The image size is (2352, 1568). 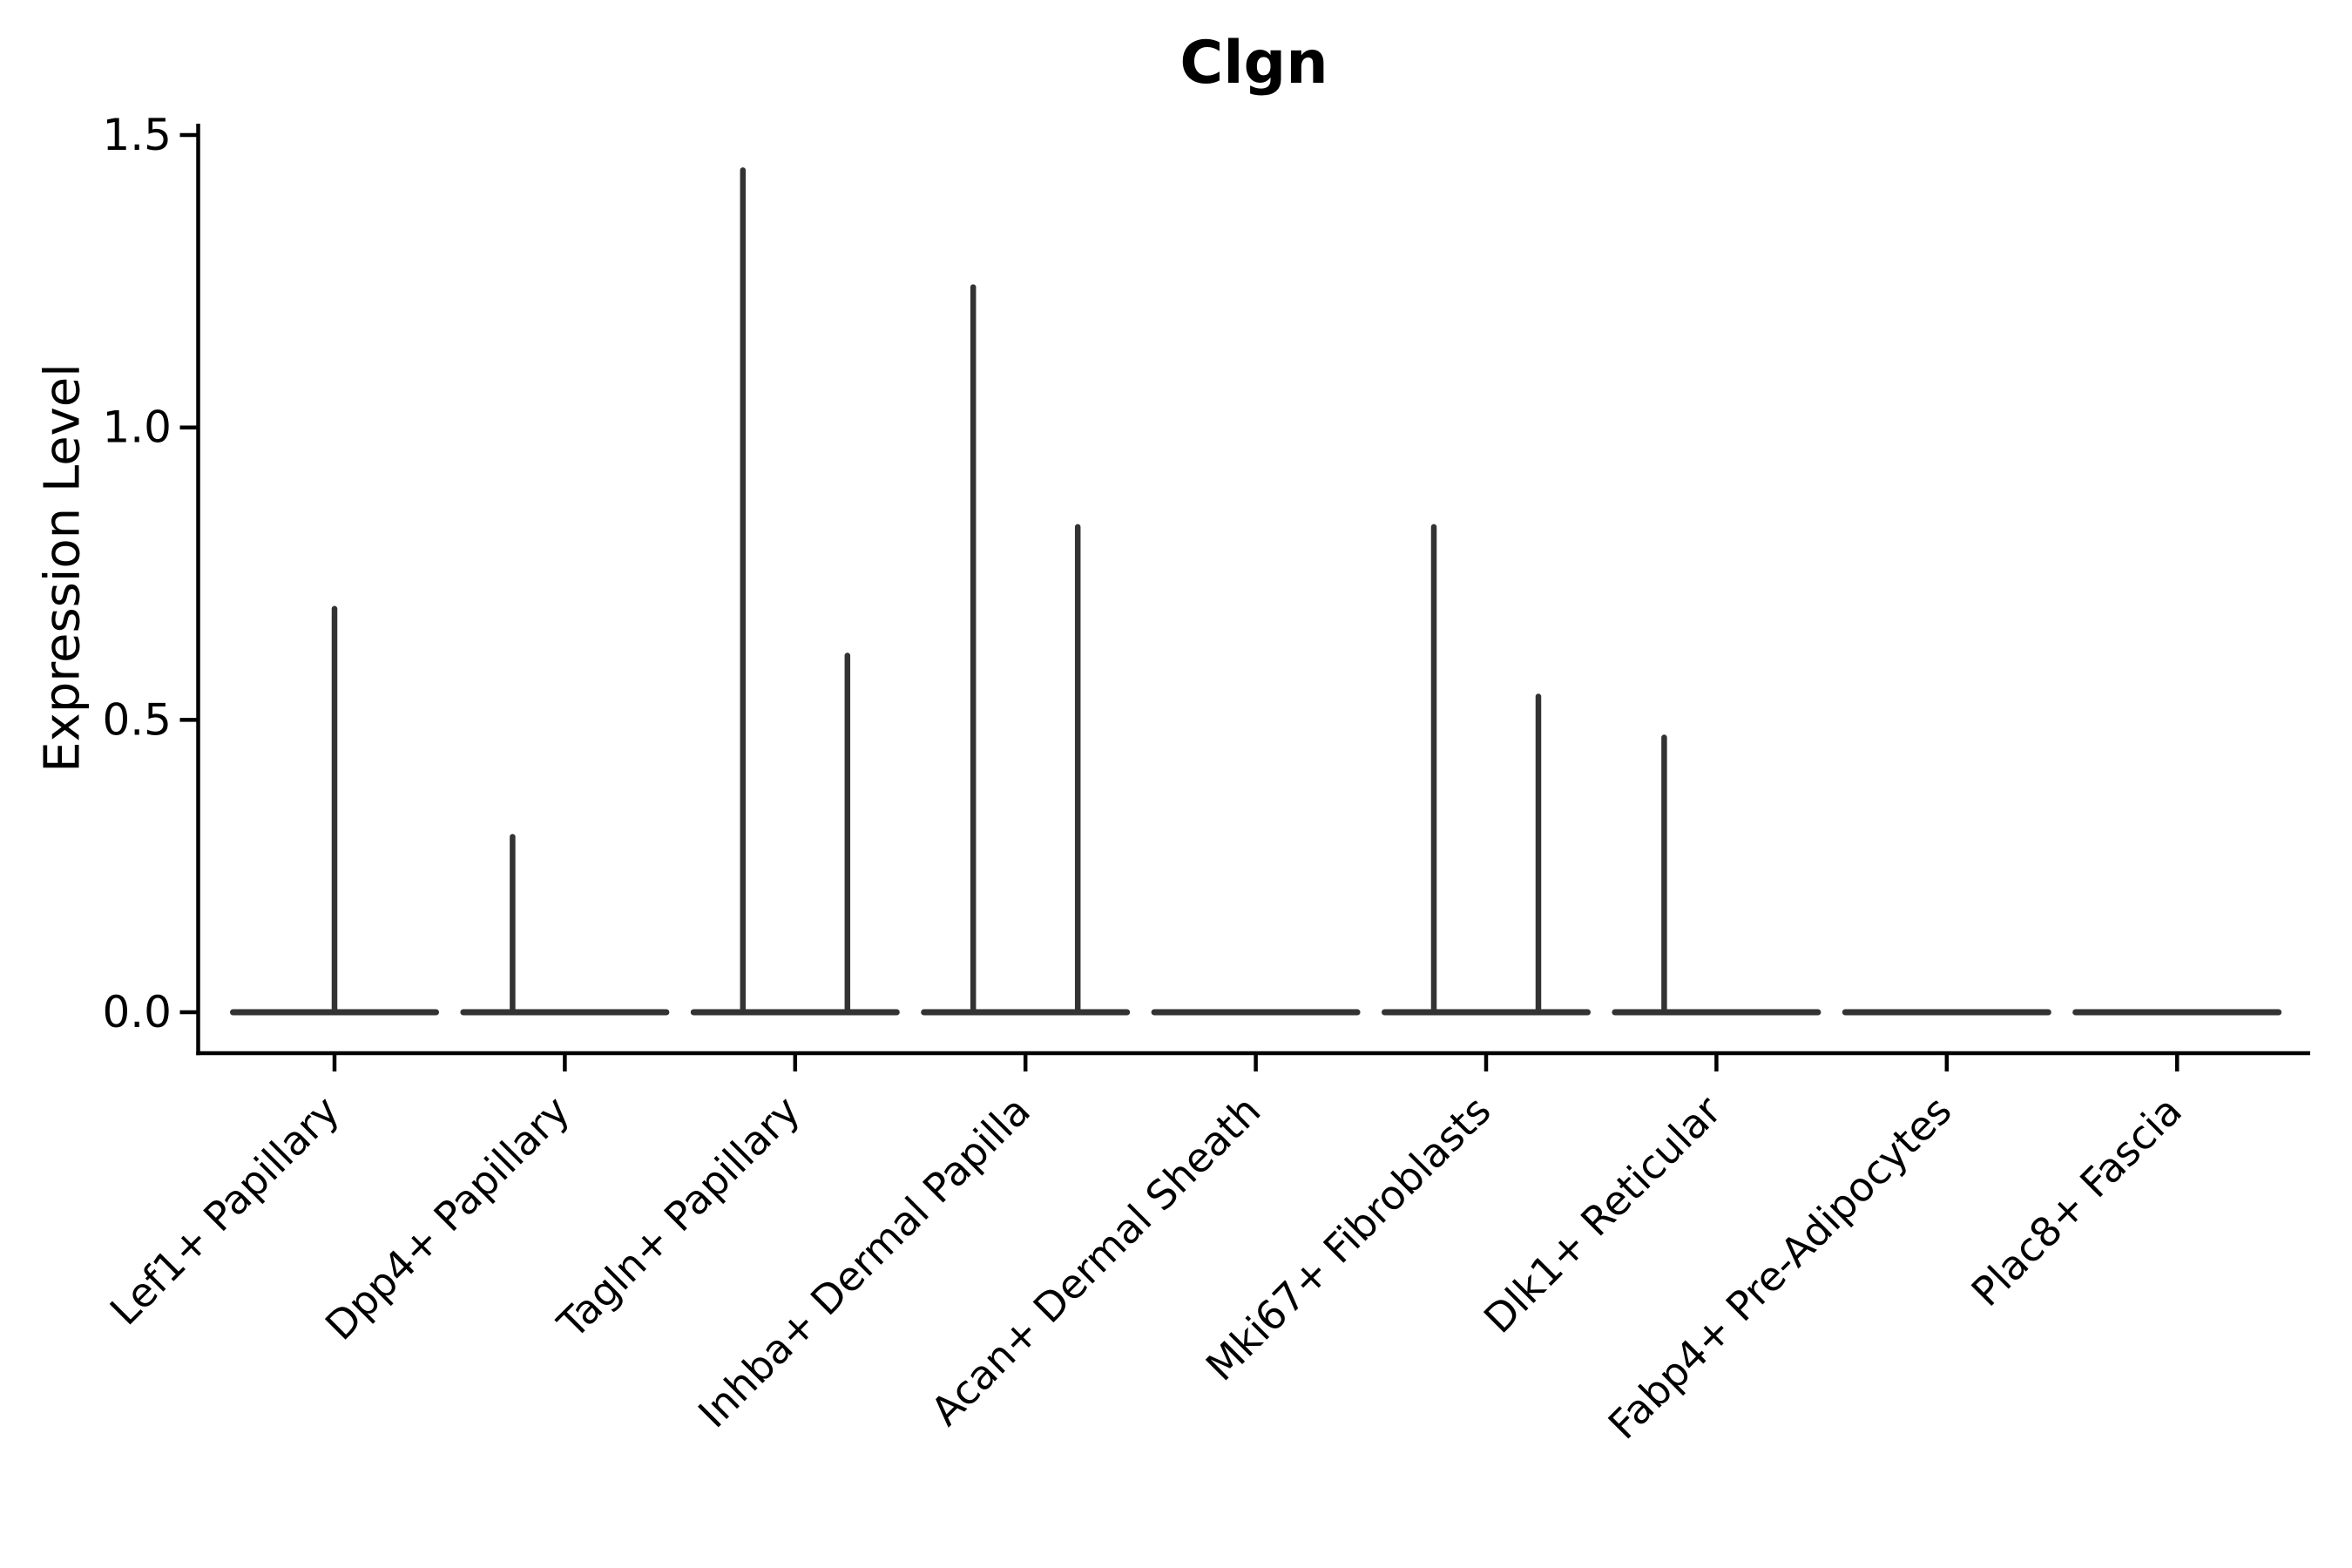 I want to click on y-tick-label: 1.5, so click(x=137, y=135).